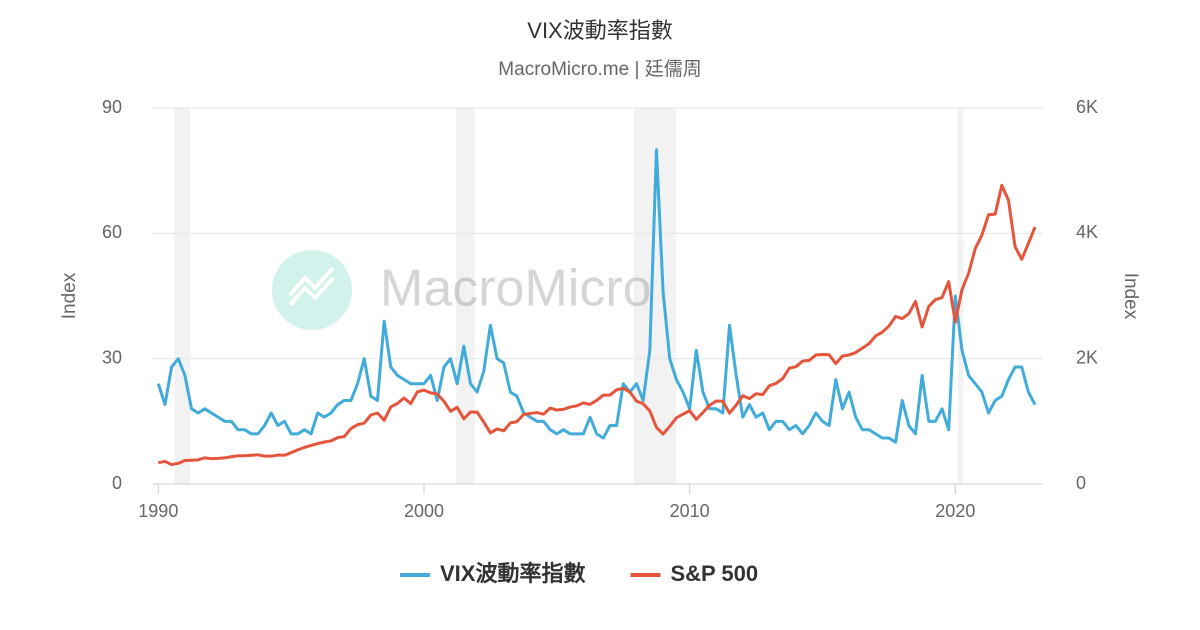 This screenshot has height=630, width=1200. Describe the element at coordinates (1087, 232) in the screenshot. I see `y2-tick-label: 4K` at that location.